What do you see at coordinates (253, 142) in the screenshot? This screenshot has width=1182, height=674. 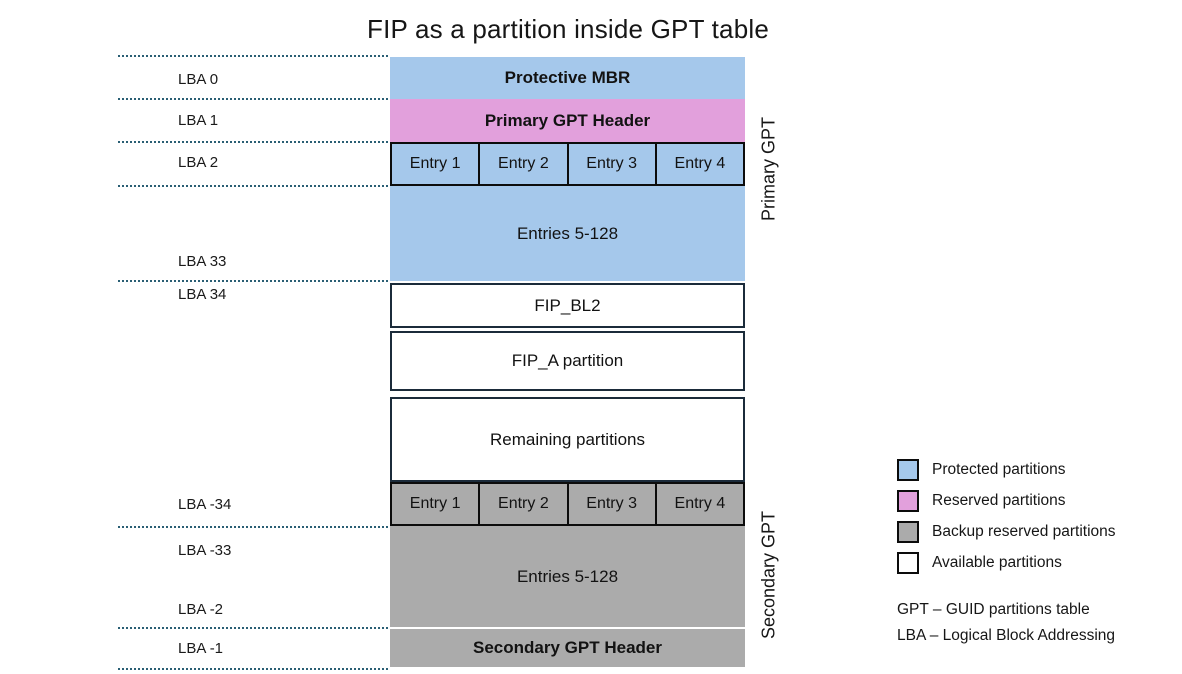 I see `dotted-line-lba1-lba2` at bounding box center [253, 142].